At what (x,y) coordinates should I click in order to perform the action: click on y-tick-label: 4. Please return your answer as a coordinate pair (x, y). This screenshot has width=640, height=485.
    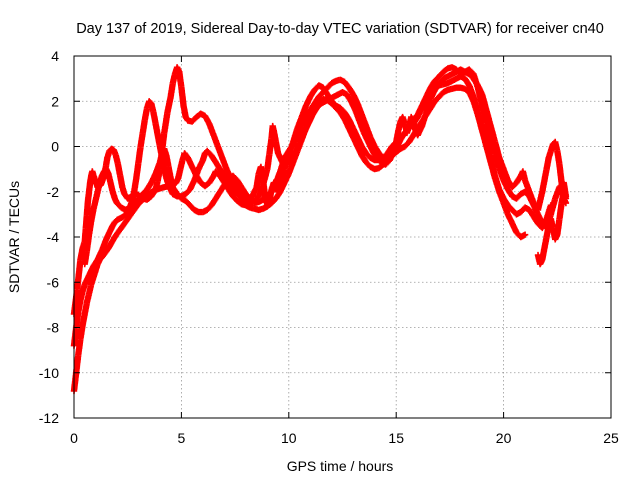
    Looking at the image, I should click on (55, 56).